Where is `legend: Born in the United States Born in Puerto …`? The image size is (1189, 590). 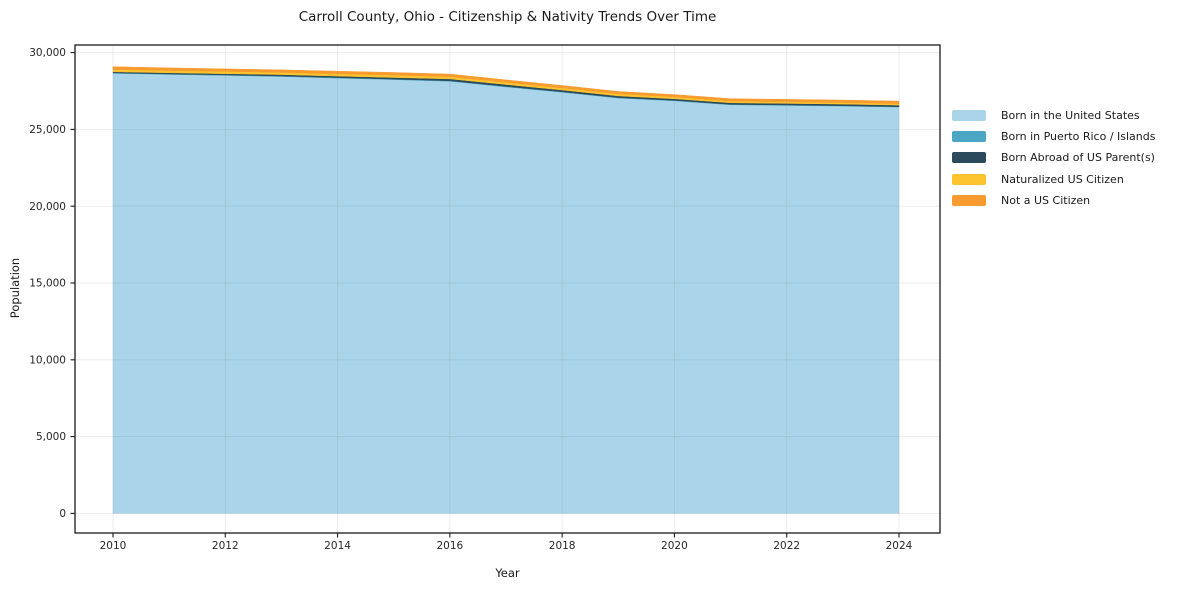 legend: Born in the United States Born in Puerto … is located at coordinates (1053, 158).